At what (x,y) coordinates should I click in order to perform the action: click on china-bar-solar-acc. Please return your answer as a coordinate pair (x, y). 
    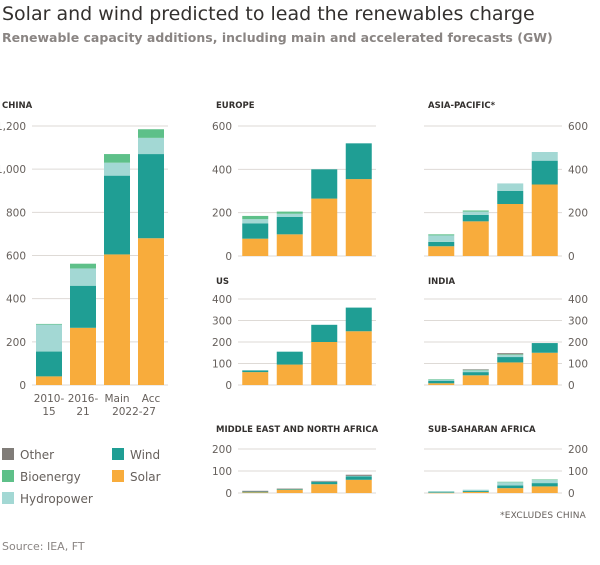
    Looking at the image, I should click on (151, 311).